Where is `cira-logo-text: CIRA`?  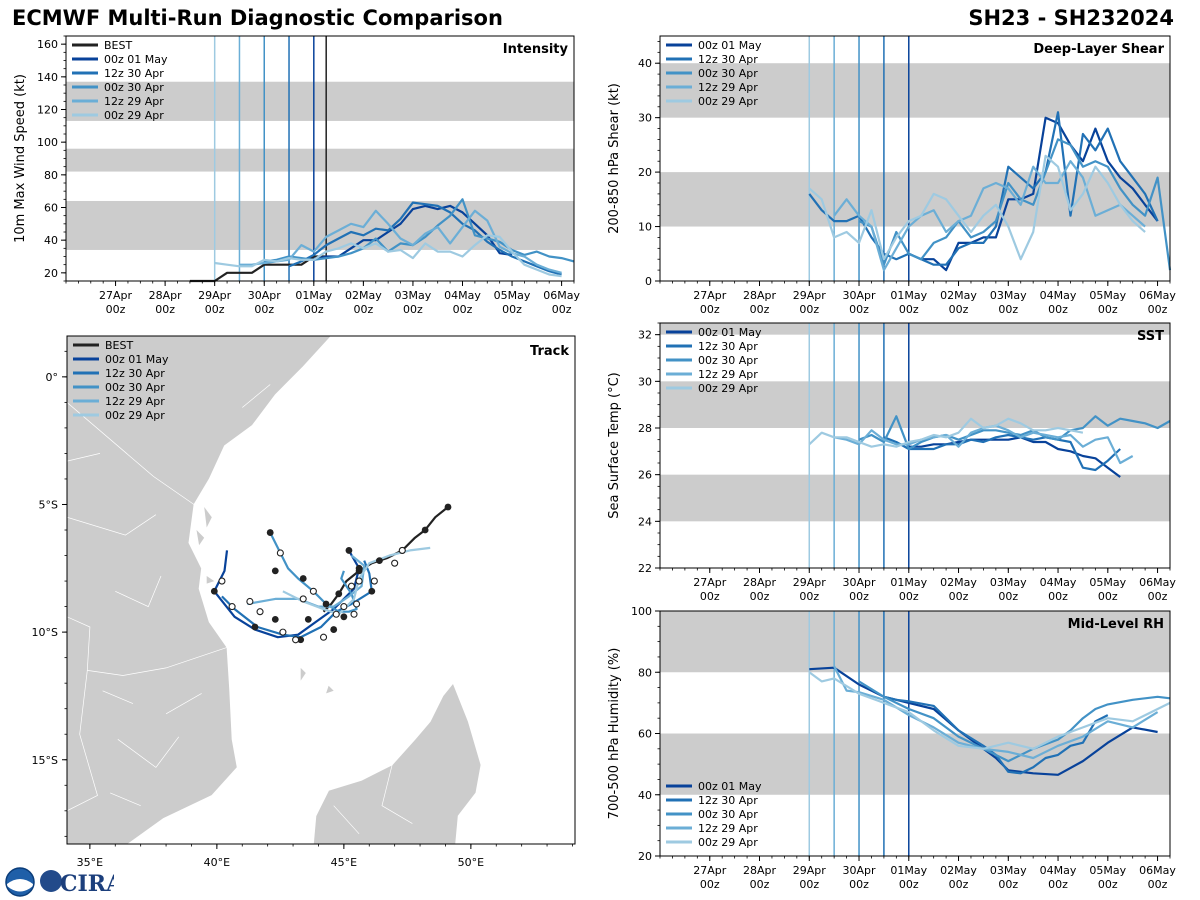
cira-logo-text: CIRA is located at coordinates (87, 884).